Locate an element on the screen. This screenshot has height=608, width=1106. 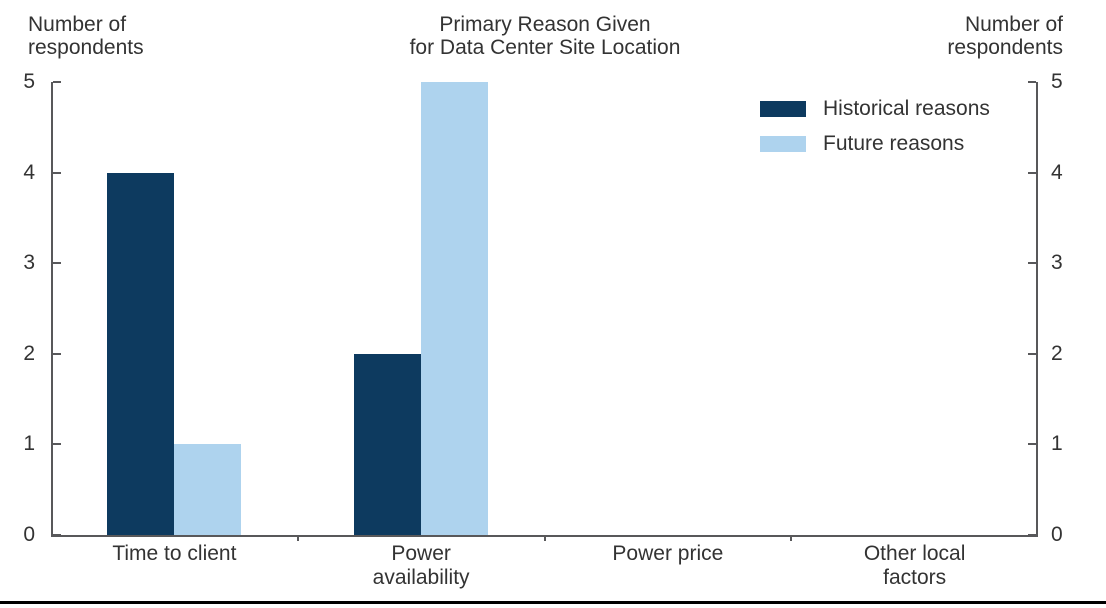
category-label: Power price is located at coordinates (668, 554).